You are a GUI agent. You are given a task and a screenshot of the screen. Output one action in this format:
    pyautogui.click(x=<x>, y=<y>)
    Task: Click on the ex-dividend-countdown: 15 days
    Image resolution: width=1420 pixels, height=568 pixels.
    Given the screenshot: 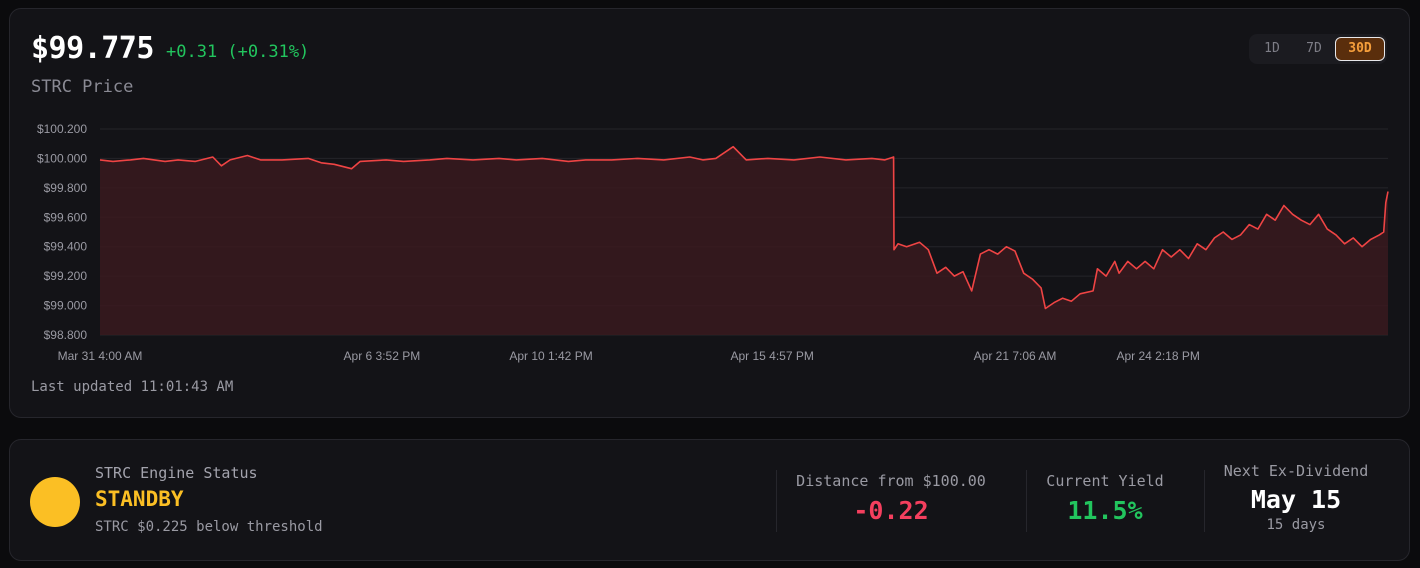 What is the action you would take?
    pyautogui.click(x=1296, y=525)
    